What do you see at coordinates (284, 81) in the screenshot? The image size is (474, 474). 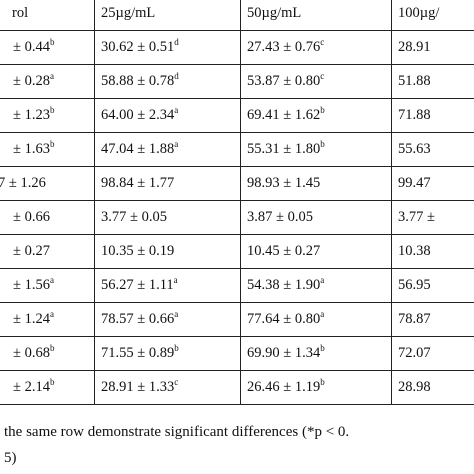 I see `cell-value: 53.87 ± 0.80` at bounding box center [284, 81].